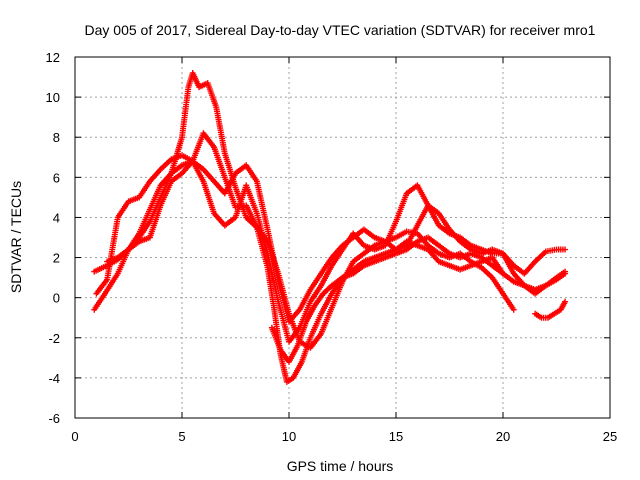 The image size is (640, 480). What do you see at coordinates (16, 237) in the screenshot?
I see `y-axis-label: SDTVAR / TECUs` at bounding box center [16, 237].